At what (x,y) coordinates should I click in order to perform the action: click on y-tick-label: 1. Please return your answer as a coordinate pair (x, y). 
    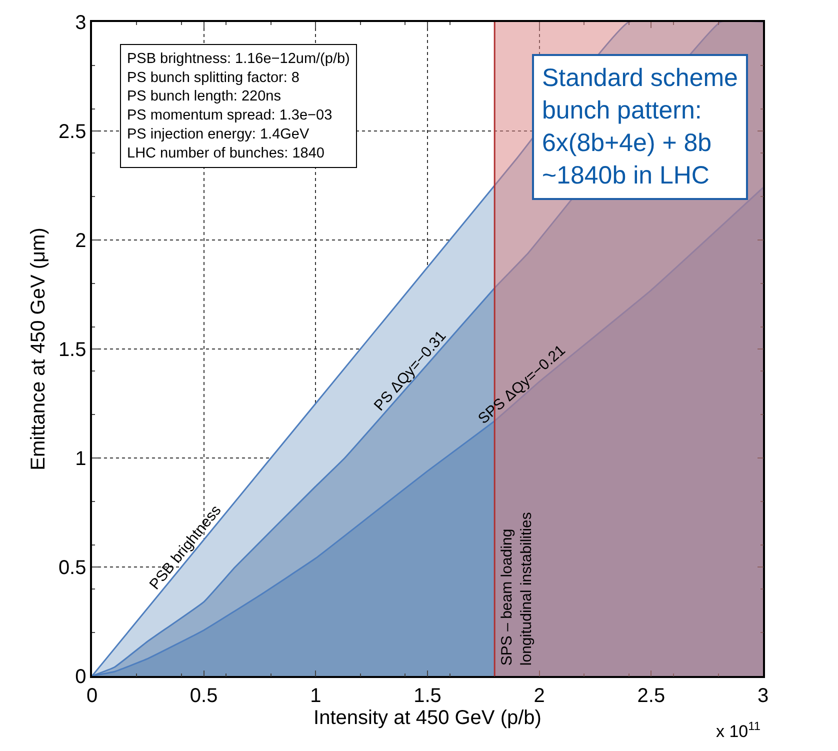
    Looking at the image, I should click on (80, 459).